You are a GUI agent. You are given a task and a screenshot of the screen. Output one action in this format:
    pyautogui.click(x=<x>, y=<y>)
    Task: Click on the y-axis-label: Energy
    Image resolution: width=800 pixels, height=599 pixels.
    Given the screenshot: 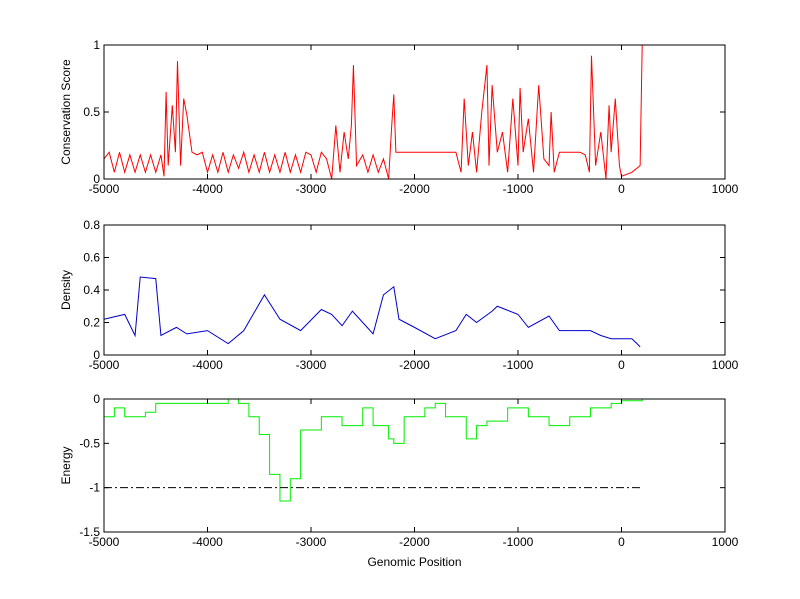 What is the action you would take?
    pyautogui.click(x=66, y=465)
    